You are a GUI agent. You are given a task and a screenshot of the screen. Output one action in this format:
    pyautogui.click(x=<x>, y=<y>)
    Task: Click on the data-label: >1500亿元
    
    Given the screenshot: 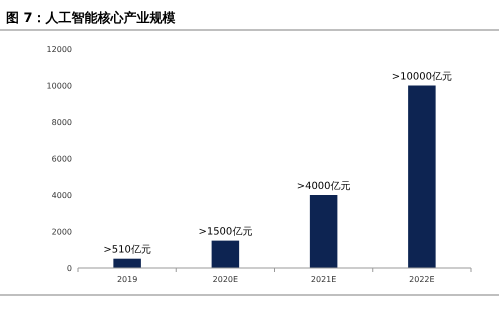 What is the action you would take?
    pyautogui.click(x=225, y=232)
    